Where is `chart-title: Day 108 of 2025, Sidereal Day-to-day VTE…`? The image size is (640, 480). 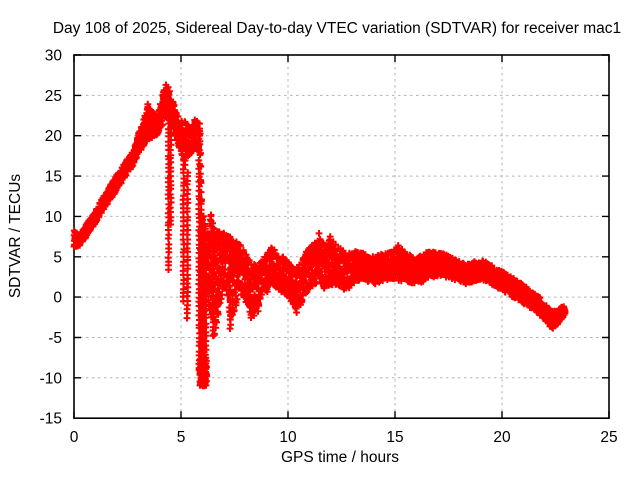
chart-title: Day 108 of 2025, Sidereal Day-to-day VTE… is located at coordinates (337, 28).